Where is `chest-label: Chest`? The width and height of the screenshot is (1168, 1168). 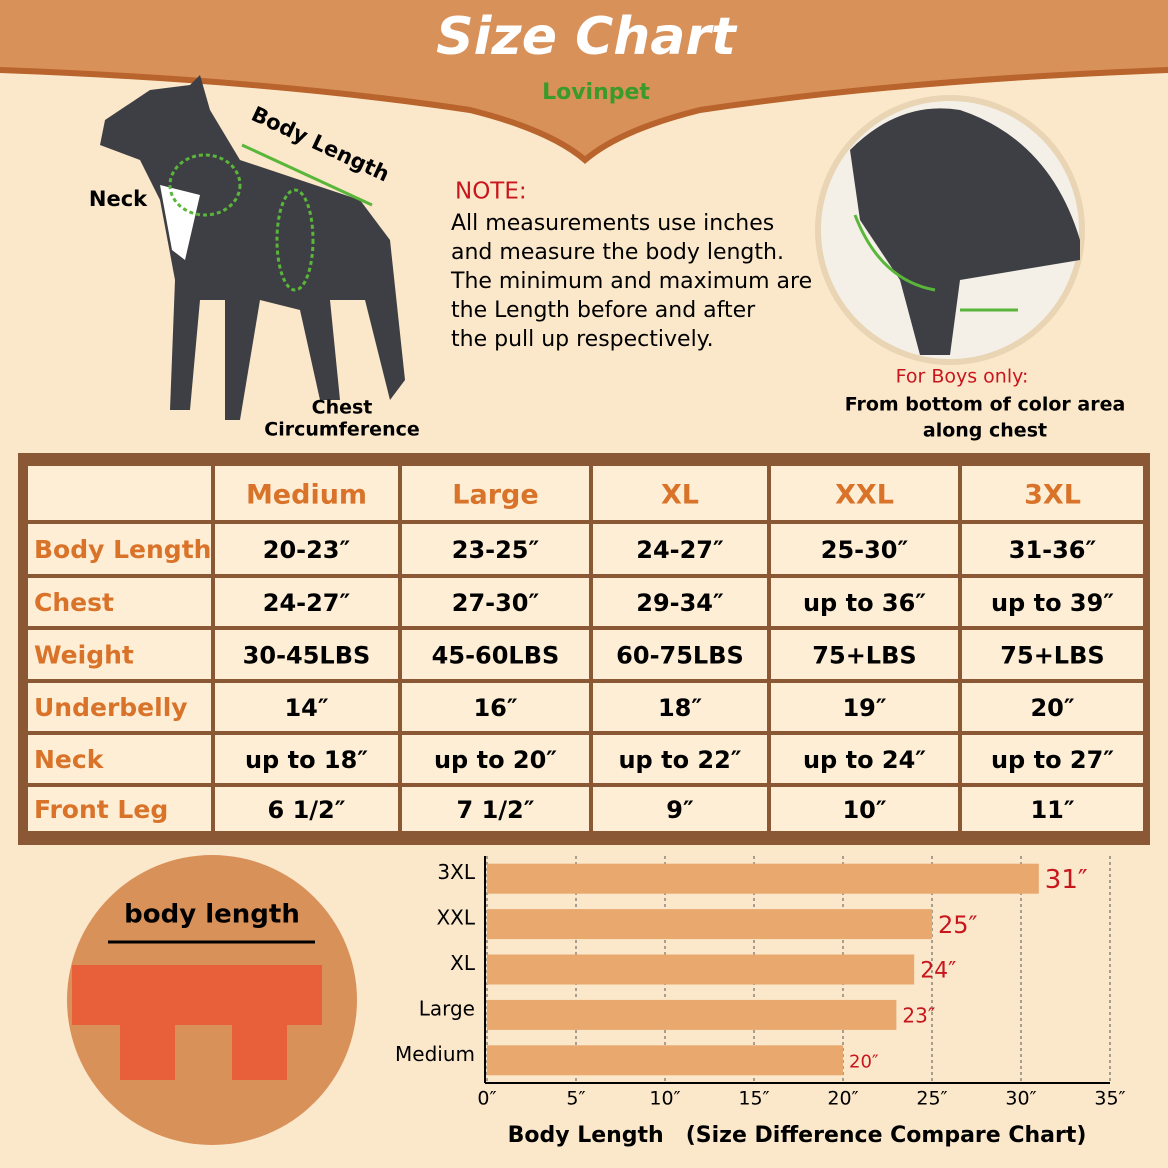
chest-label: Chest is located at coordinates (342, 408).